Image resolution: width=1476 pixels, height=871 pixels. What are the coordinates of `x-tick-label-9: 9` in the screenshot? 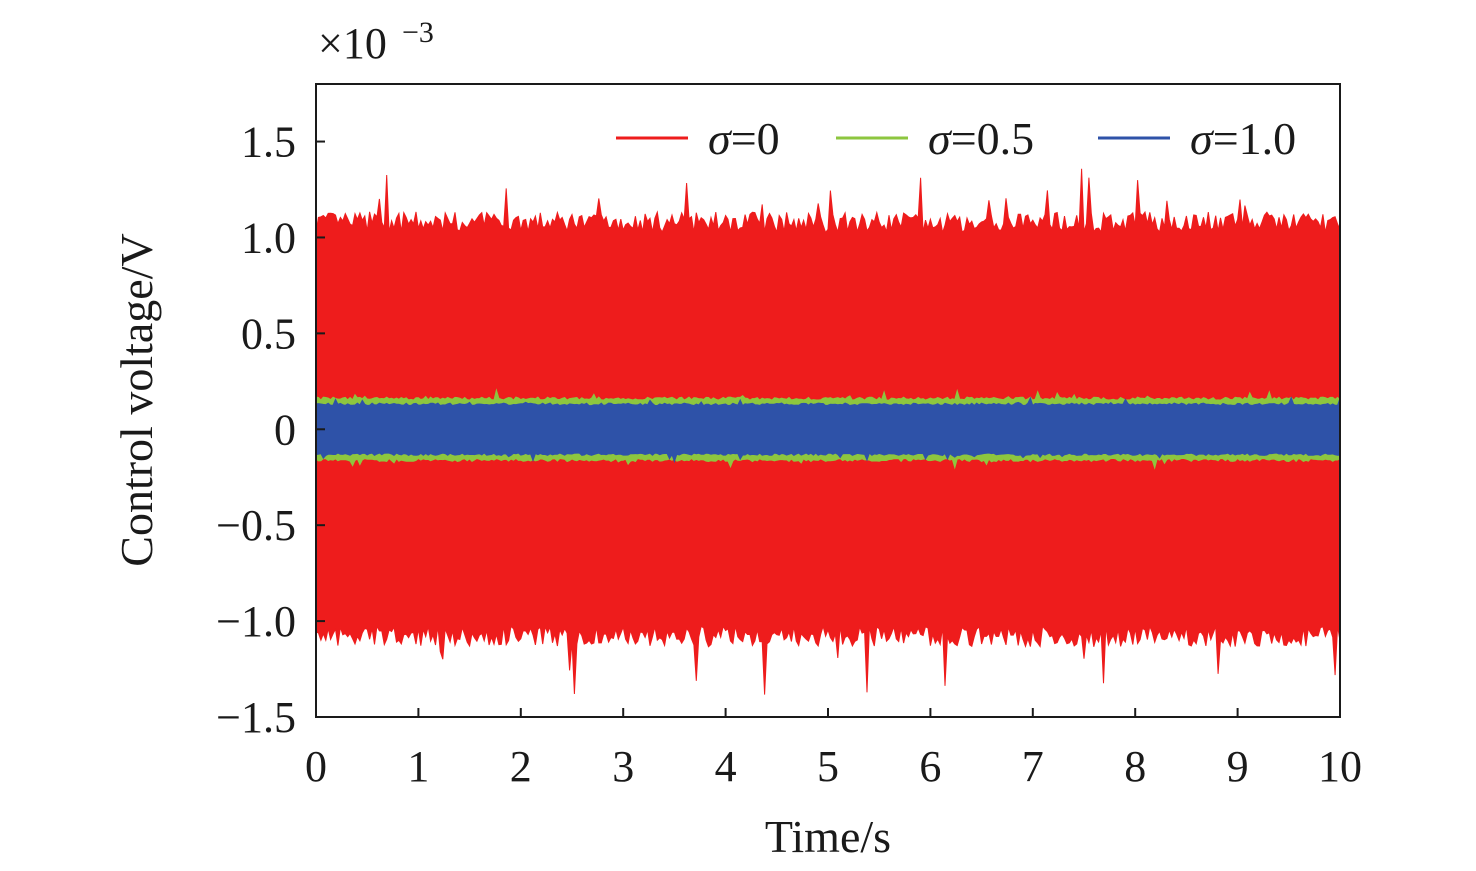 It's located at (1238, 766).